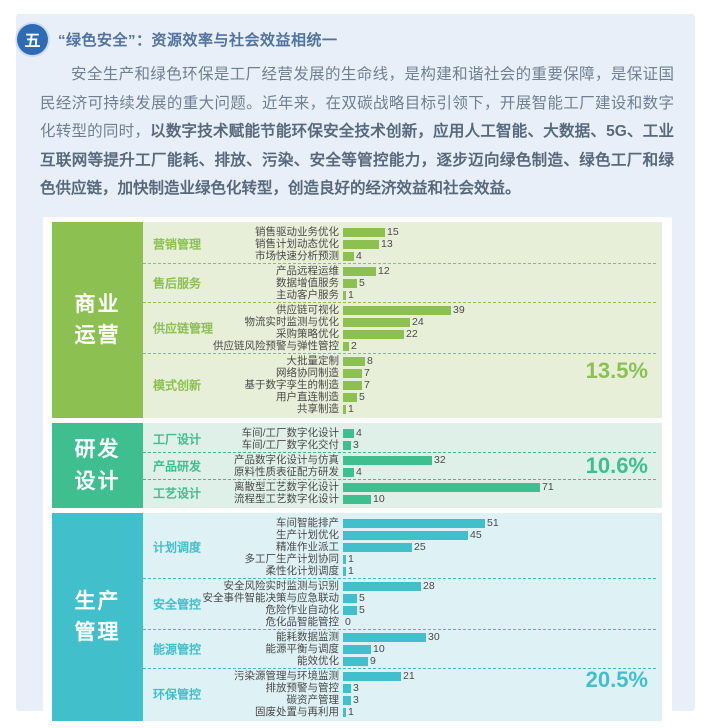 The height and width of the screenshot is (728, 711). I want to click on bar-value: 32, so click(440, 460).